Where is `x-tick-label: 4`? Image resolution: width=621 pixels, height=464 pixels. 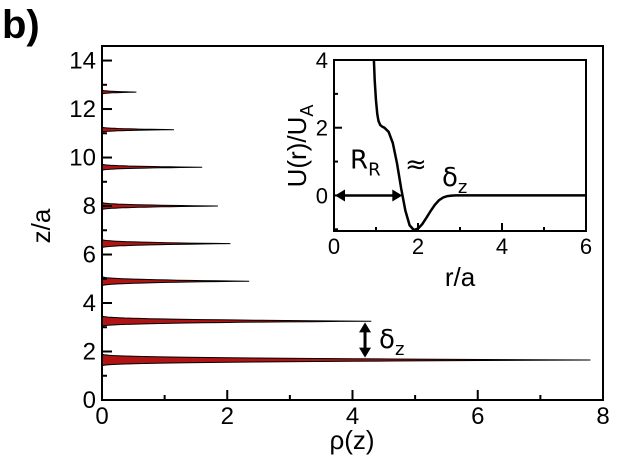
x-tick-label: 4 is located at coordinates (352, 416).